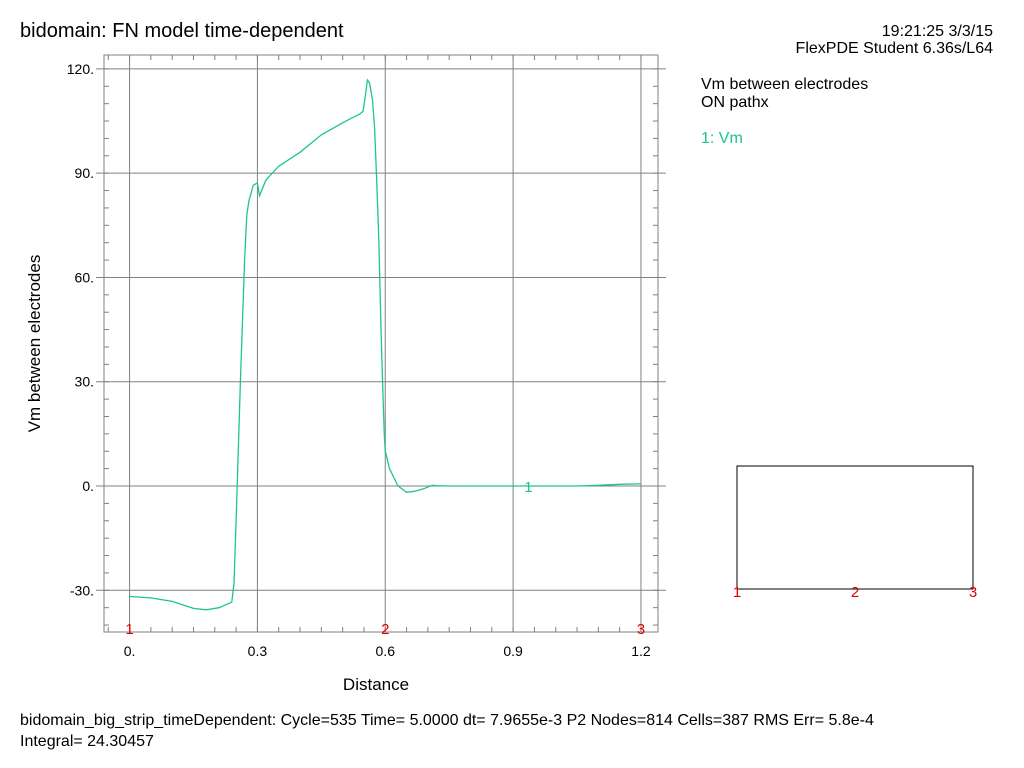  Describe the element at coordinates (84, 277) in the screenshot. I see `y-tick-label: 60.` at that location.